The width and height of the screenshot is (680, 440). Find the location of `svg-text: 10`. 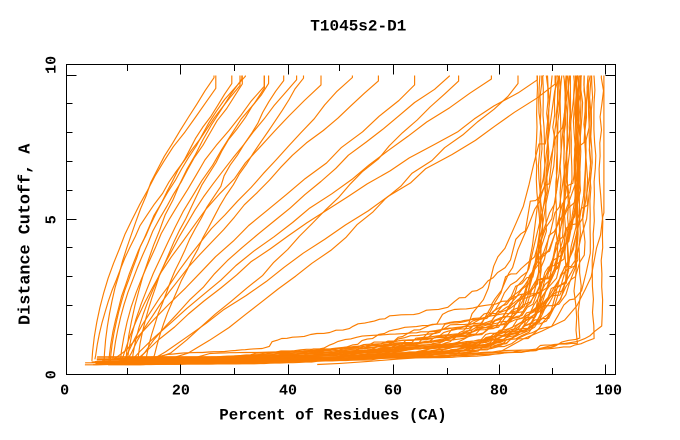

svg-text: 10 is located at coordinates (52, 65).